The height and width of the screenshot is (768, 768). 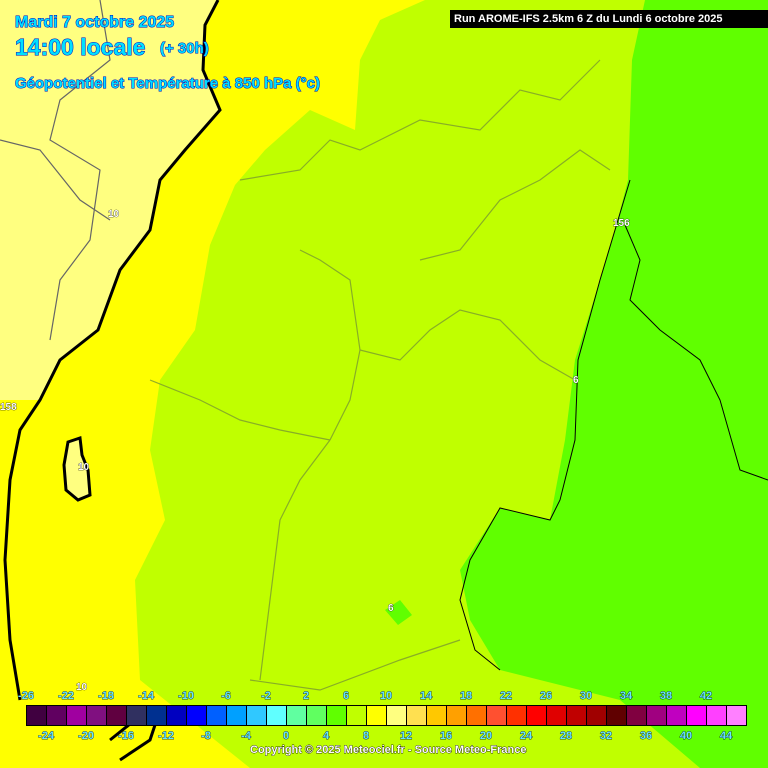 What do you see at coordinates (126, 736) in the screenshot?
I see `scale-label-bottom: -16` at bounding box center [126, 736].